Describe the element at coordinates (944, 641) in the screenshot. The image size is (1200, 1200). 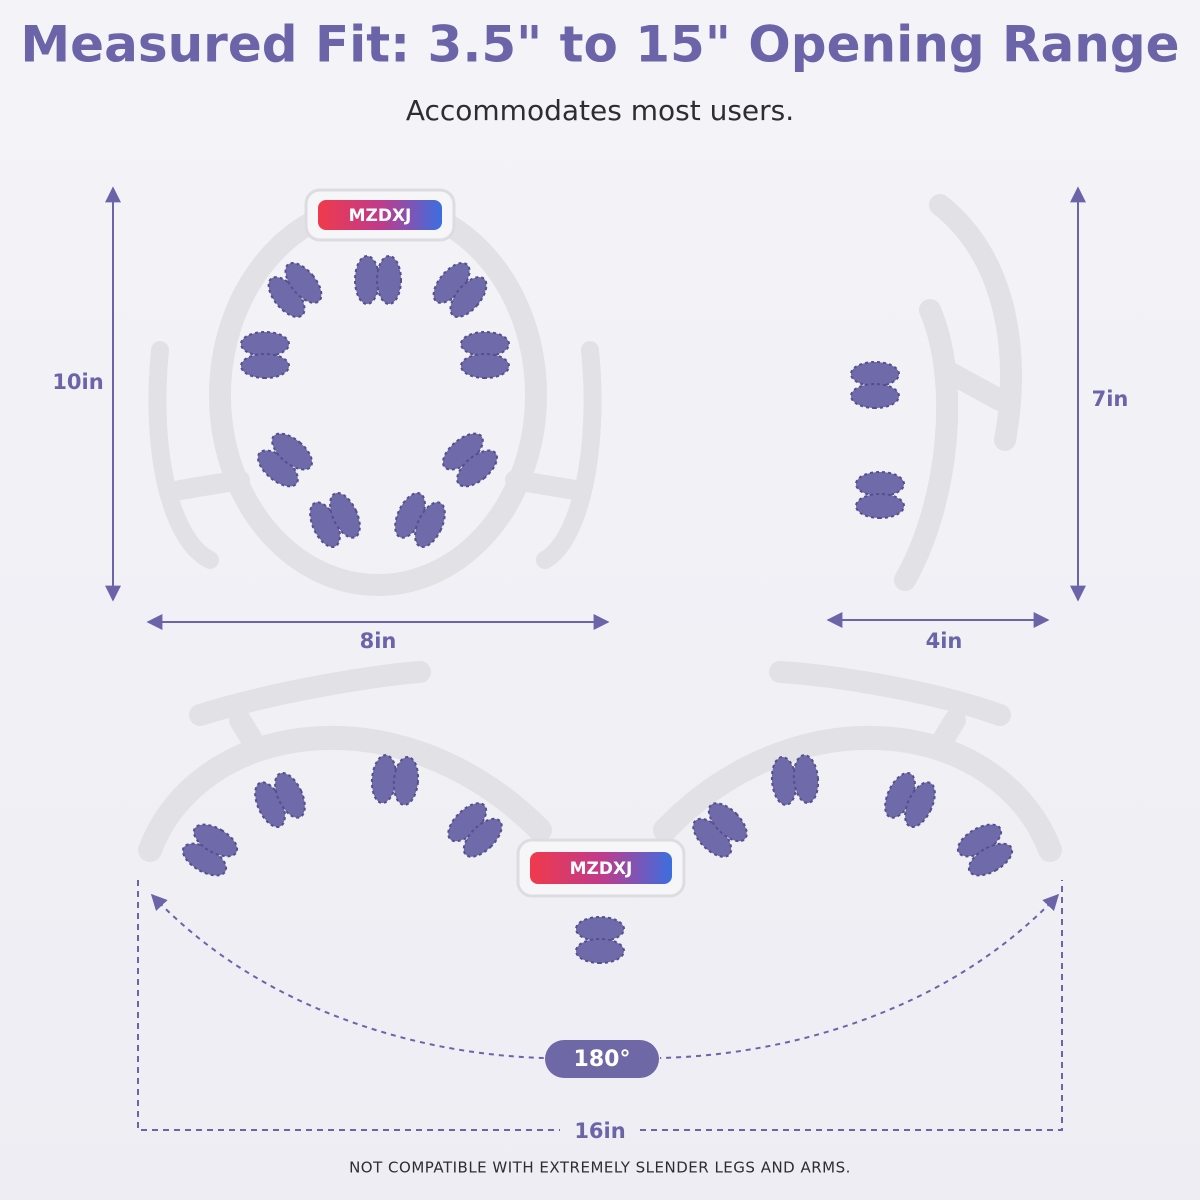
I see `width-label: 4in` at that location.